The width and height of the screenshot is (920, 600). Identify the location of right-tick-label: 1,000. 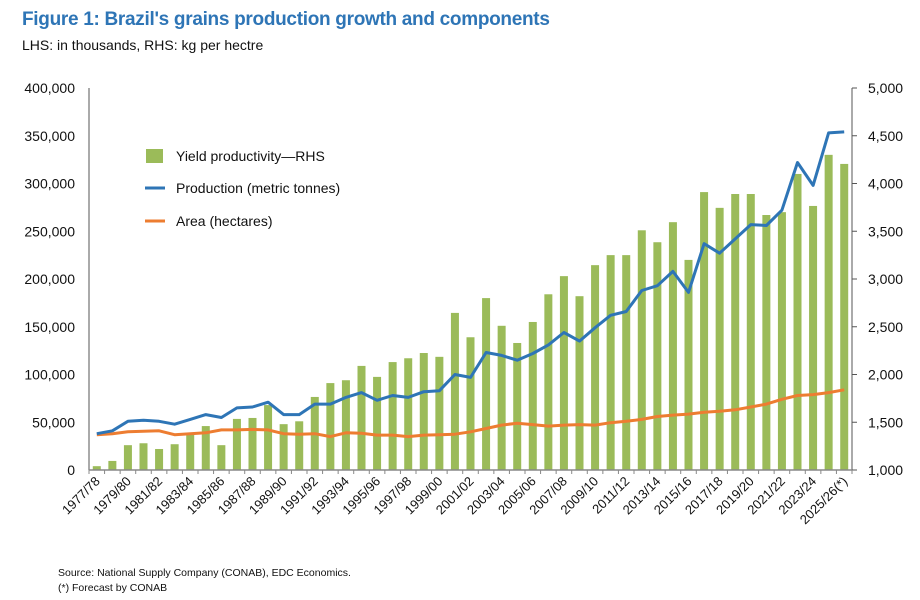
(885, 470).